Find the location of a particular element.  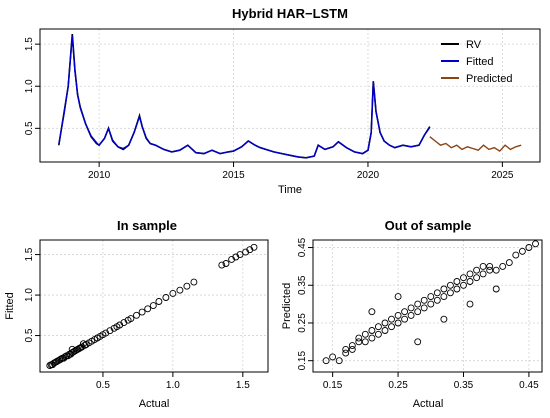

legend-label-fitted: Fitted is located at coordinates (480, 62).